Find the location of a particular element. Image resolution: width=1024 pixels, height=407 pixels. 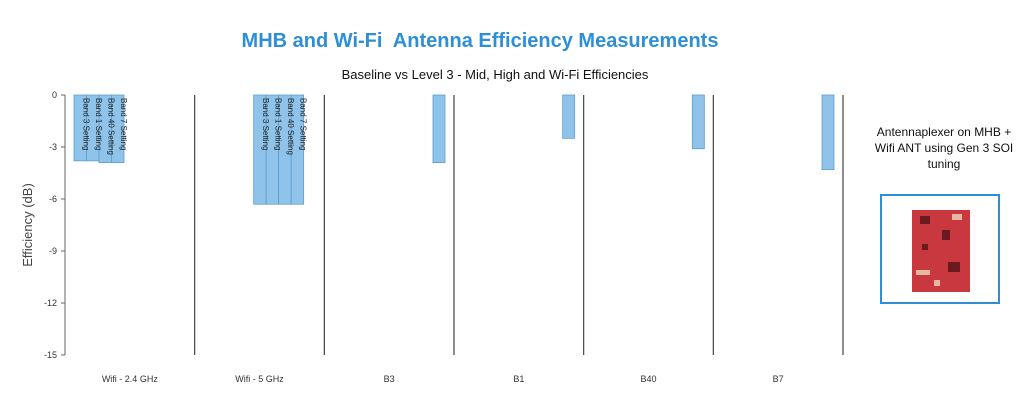

x-category-label: B7 is located at coordinates (778, 379).